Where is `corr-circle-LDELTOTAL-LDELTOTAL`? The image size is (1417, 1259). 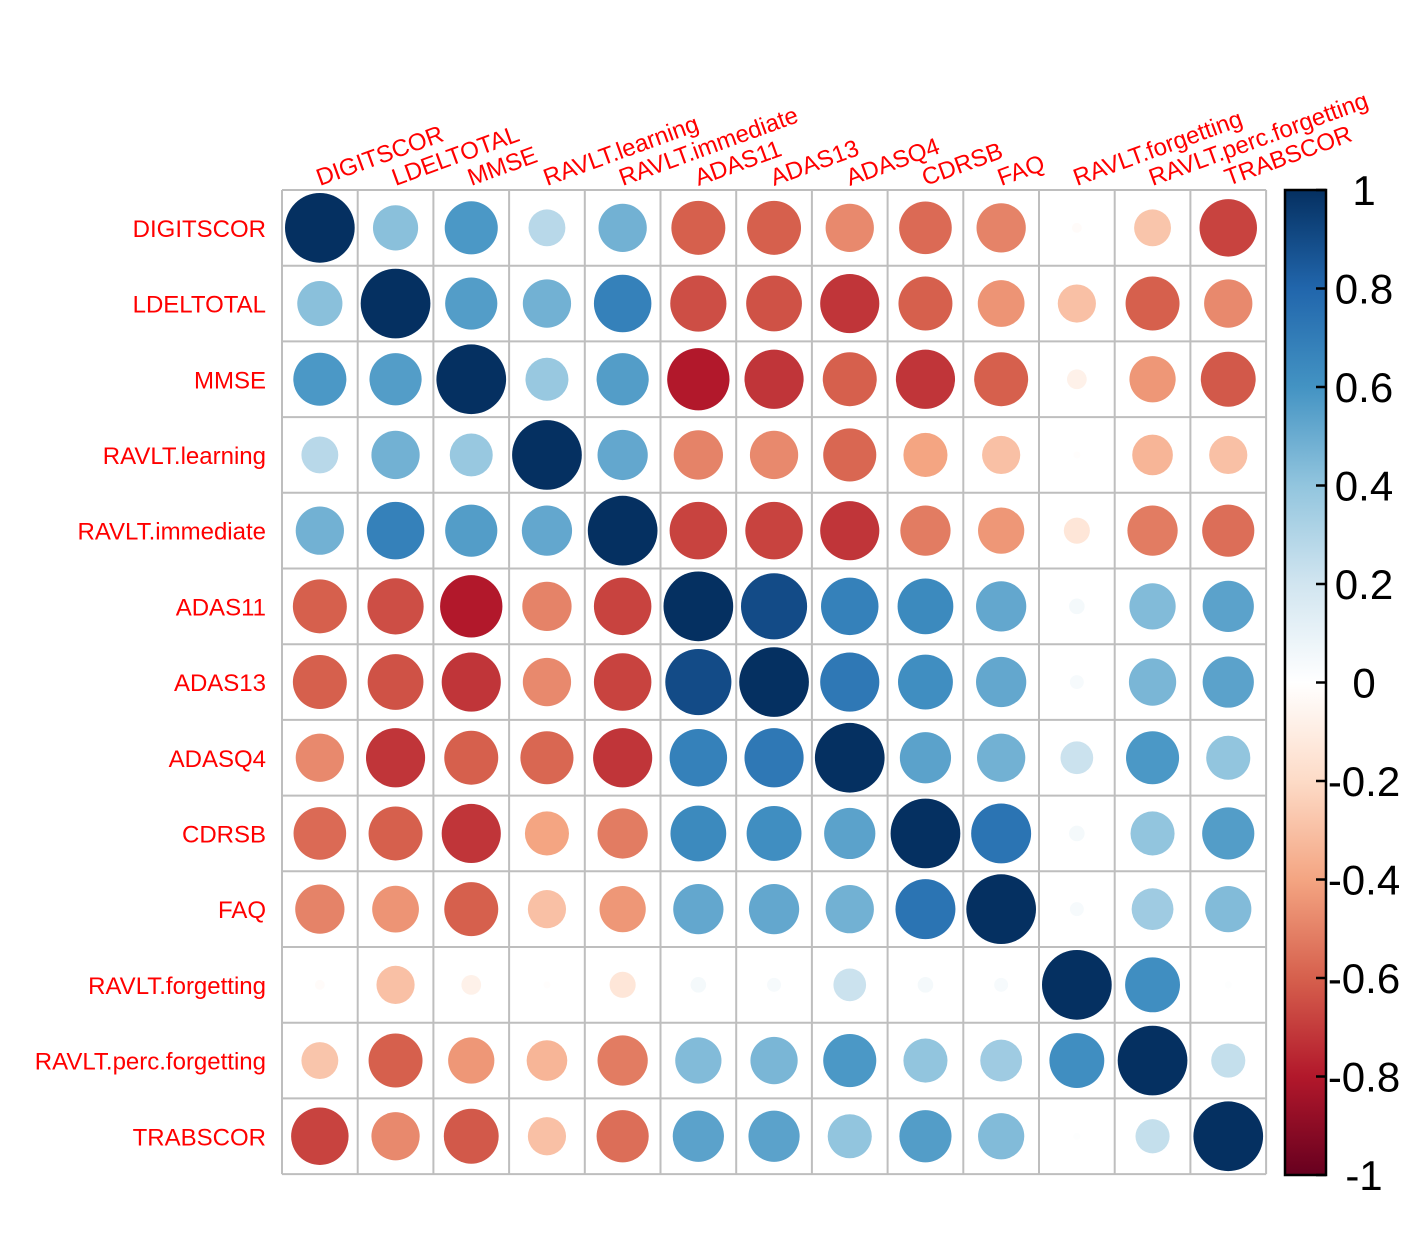
corr-circle-LDELTOTAL-LDELTOTAL is located at coordinates (395, 303).